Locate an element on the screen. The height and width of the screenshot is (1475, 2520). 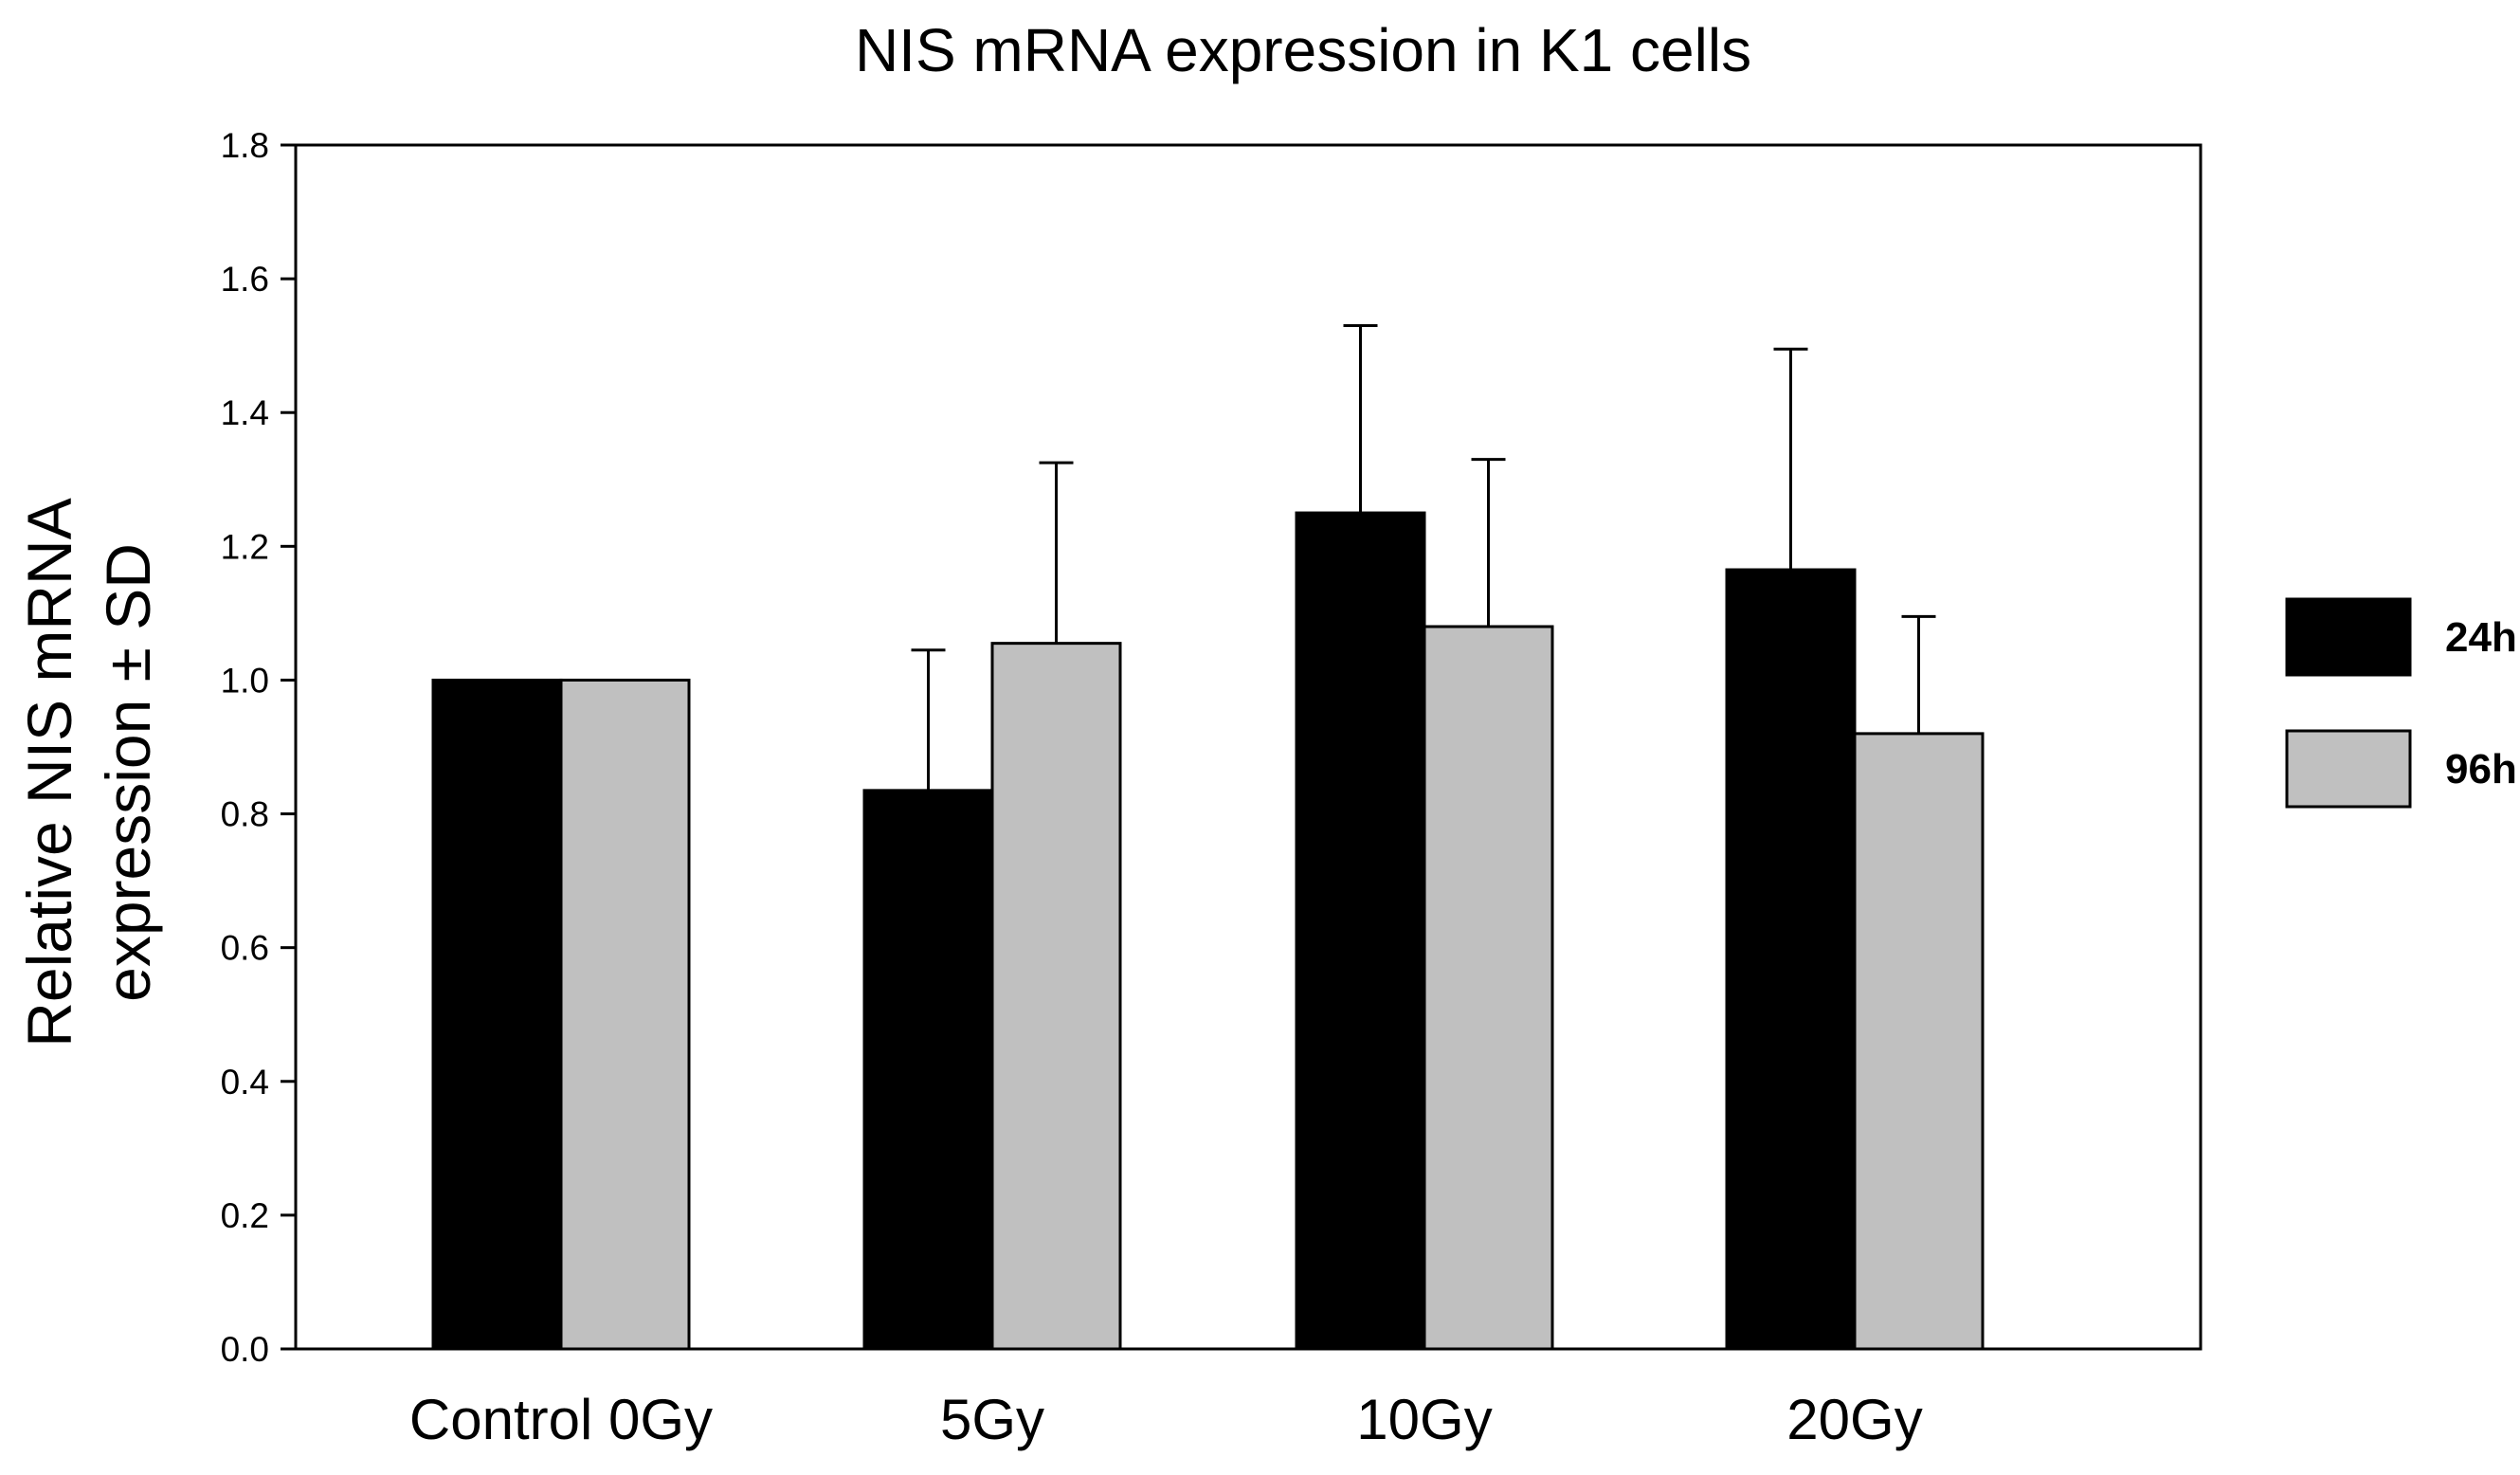
y-tick-label: 0.4 is located at coordinates (245, 1082).